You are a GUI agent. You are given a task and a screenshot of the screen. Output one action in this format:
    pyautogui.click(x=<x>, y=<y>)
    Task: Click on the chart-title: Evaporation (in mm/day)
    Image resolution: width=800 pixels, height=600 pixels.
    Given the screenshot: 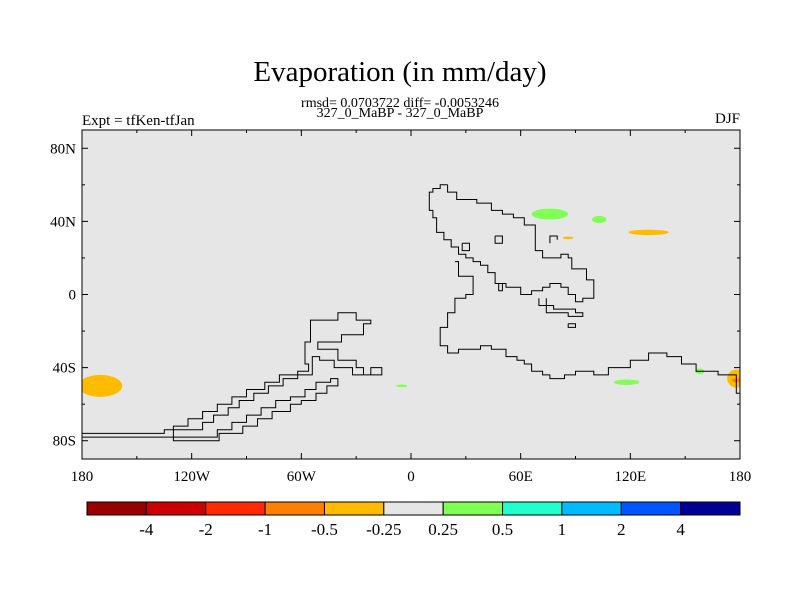 What is the action you would take?
    pyautogui.click(x=400, y=72)
    